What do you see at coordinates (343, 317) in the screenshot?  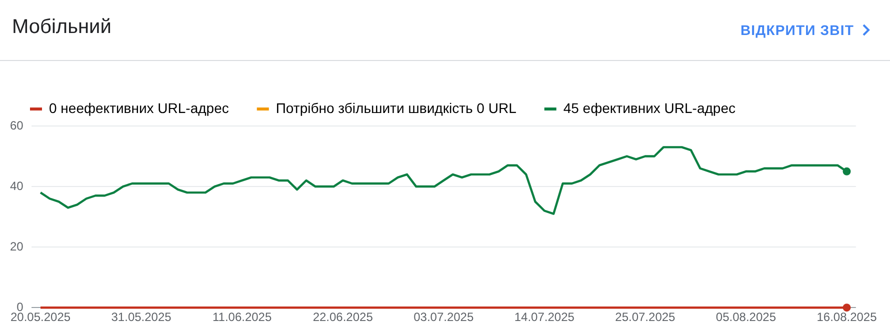 I see `x-tick-label: 22.06.2025` at bounding box center [343, 317].